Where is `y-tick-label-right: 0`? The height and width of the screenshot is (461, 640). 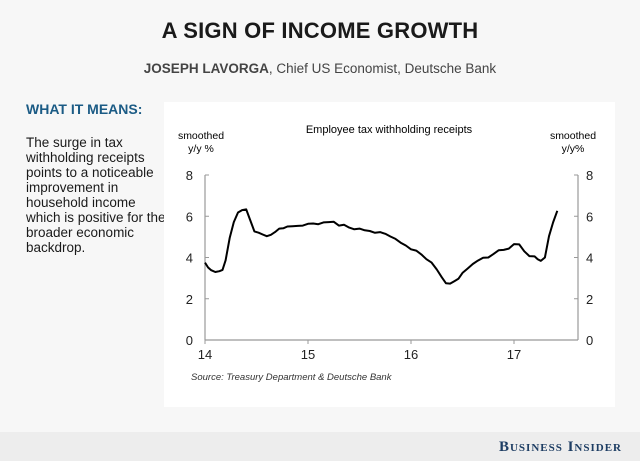 y-tick-label-right: 0 is located at coordinates (589, 340).